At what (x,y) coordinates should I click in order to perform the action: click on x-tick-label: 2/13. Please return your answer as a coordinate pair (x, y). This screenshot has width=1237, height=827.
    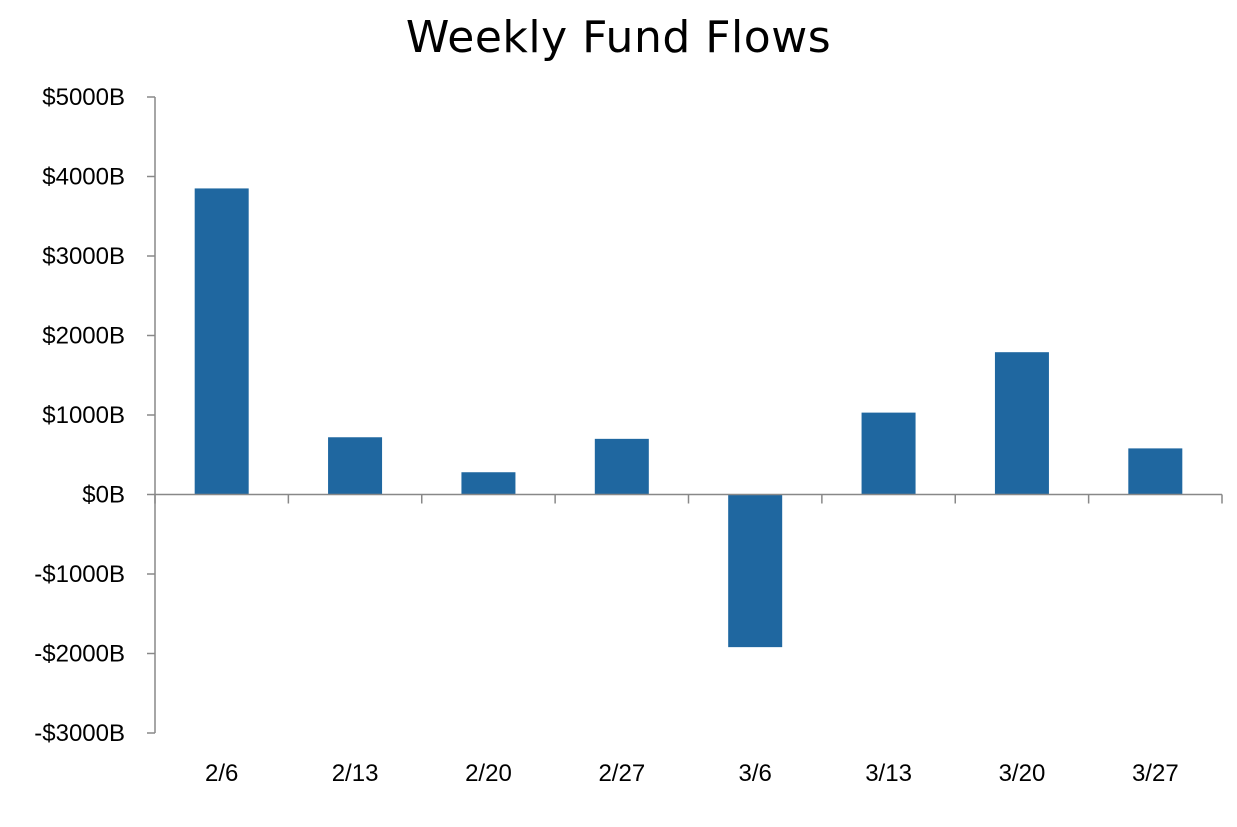
    Looking at the image, I should click on (355, 773).